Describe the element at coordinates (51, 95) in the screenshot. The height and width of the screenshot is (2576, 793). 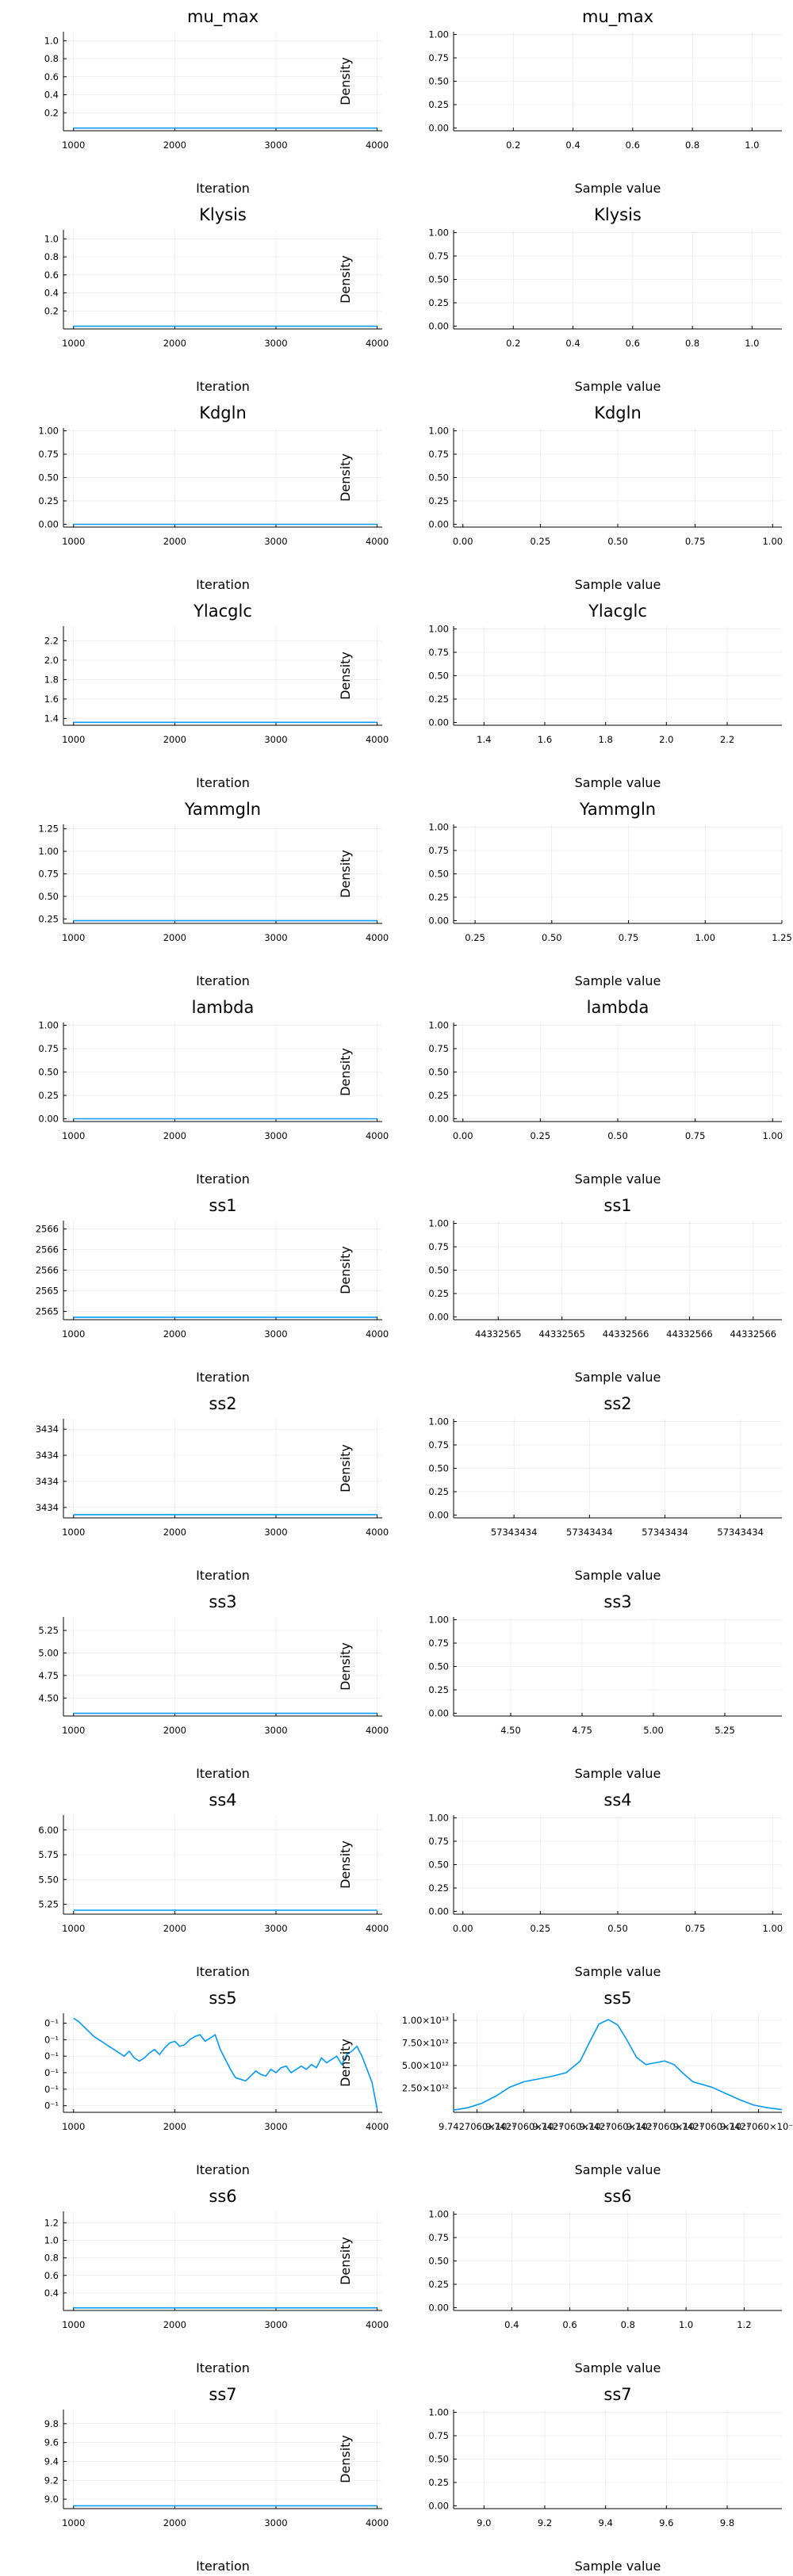
I see `y-tick-label: 0.4` at that location.